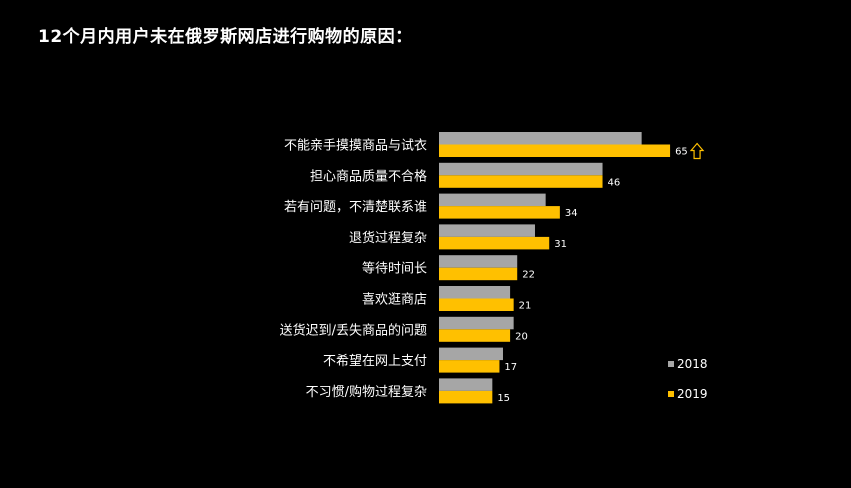 This screenshot has height=488, width=851. What do you see at coordinates (503, 398) in the screenshot?
I see `data-label: 15` at bounding box center [503, 398].